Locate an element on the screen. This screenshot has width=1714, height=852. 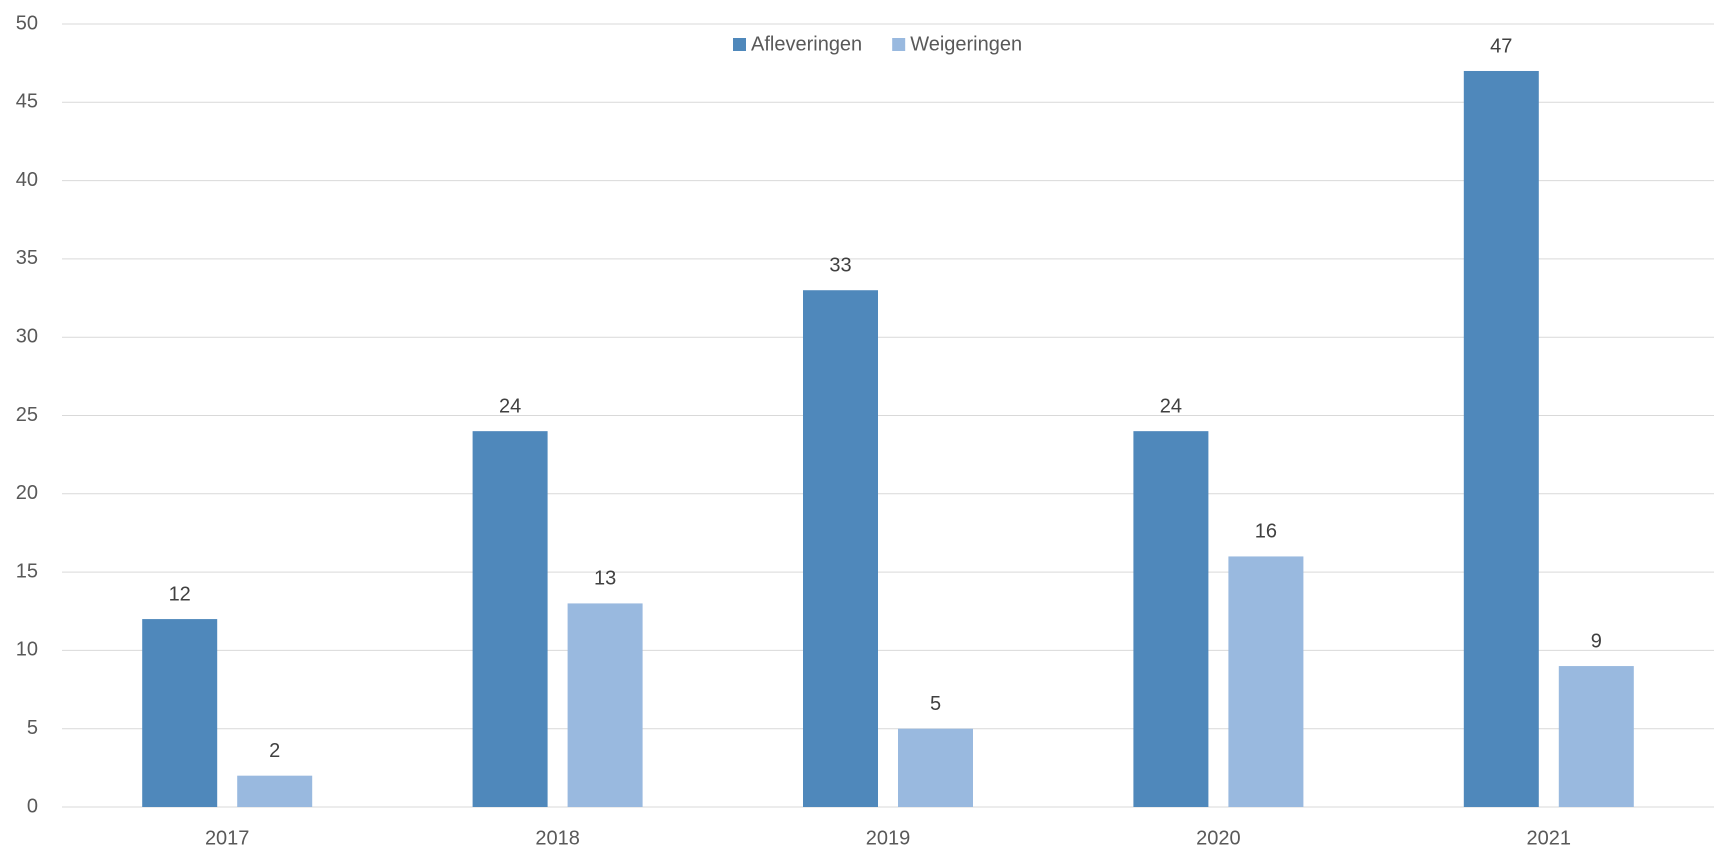
data-label: 33 is located at coordinates (840, 266).